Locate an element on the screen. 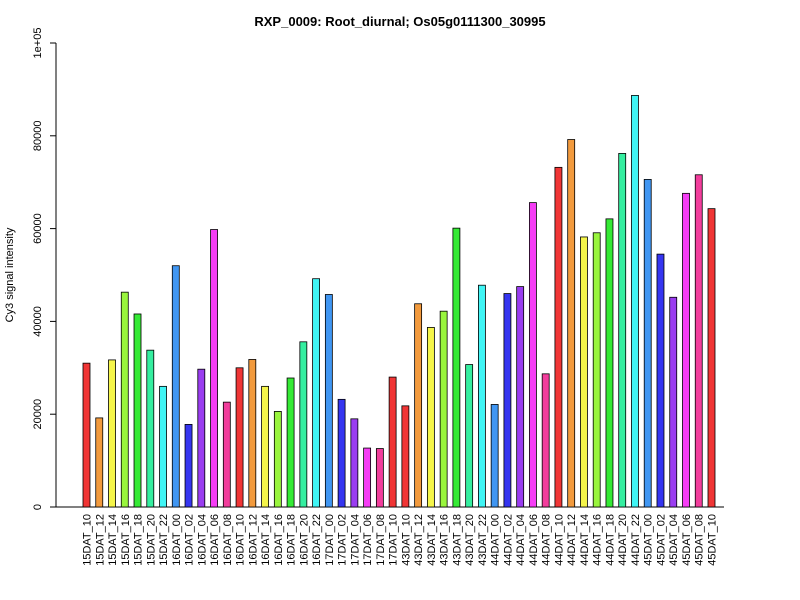 This screenshot has width=800, height=600. x-tick-label: 44DAT_14 is located at coordinates (585, 540).